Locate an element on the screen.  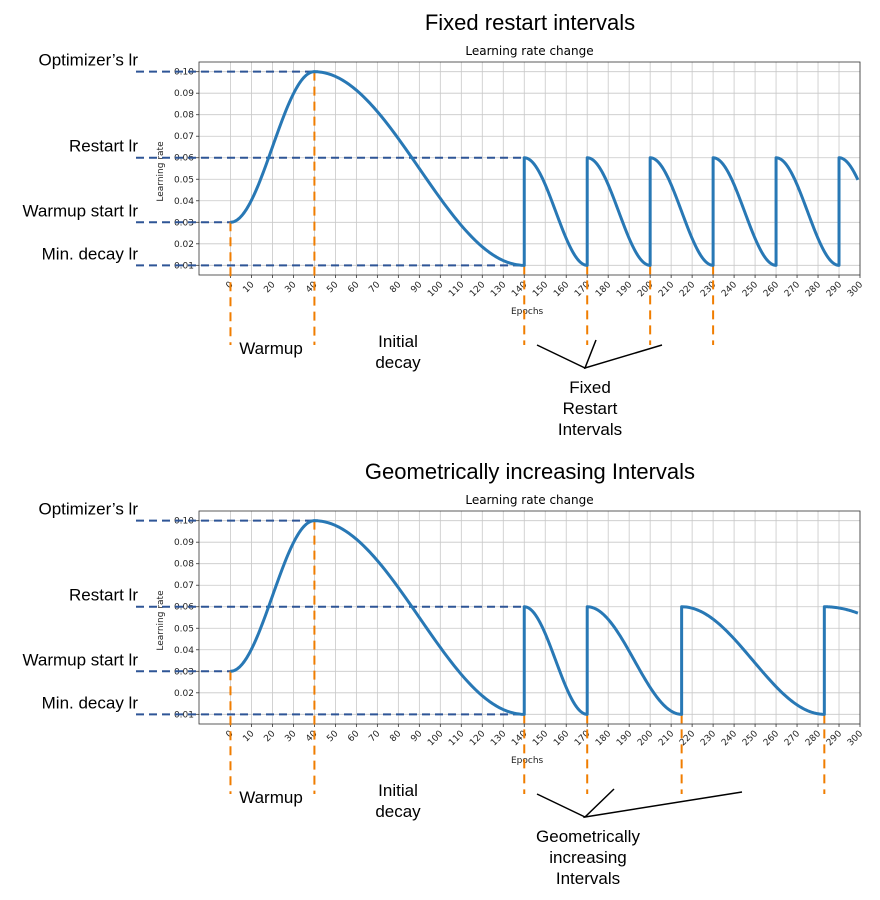
x-tick-label: 110 is located at coordinates (456, 738).